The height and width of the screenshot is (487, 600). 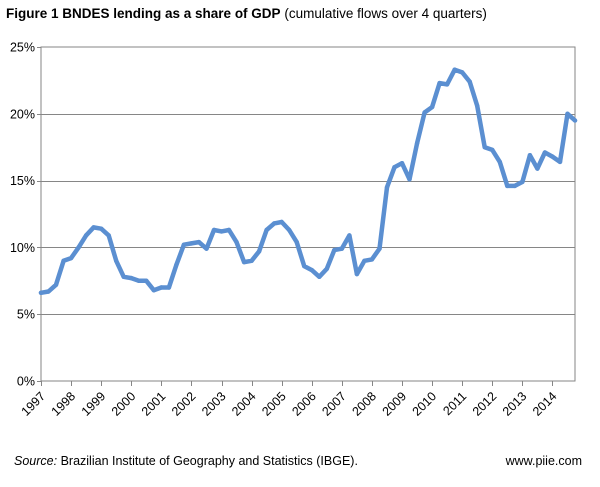 I want to click on x-tick-label: 2012, so click(x=485, y=404).